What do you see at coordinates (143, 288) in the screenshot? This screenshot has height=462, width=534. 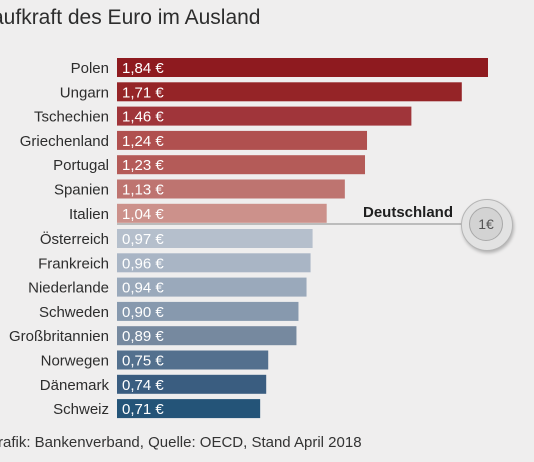 I see `data-label: 0,94 €` at bounding box center [143, 288].